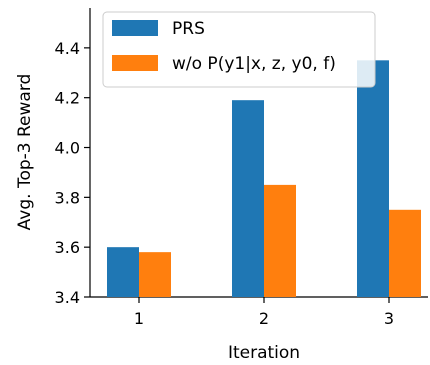 This screenshot has height=365, width=430. I want to click on x-tick-label: 3, so click(389, 318).